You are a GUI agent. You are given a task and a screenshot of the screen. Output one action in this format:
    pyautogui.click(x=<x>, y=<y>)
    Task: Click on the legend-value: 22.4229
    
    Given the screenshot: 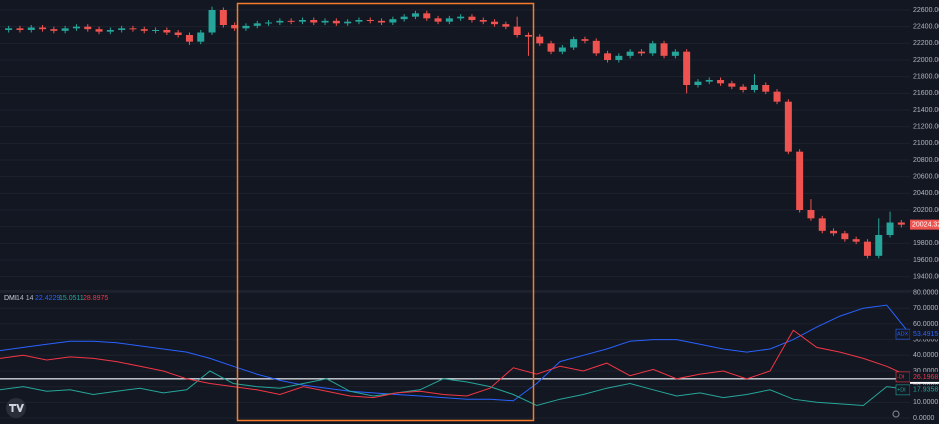 What is the action you would take?
    pyautogui.click(x=47, y=298)
    